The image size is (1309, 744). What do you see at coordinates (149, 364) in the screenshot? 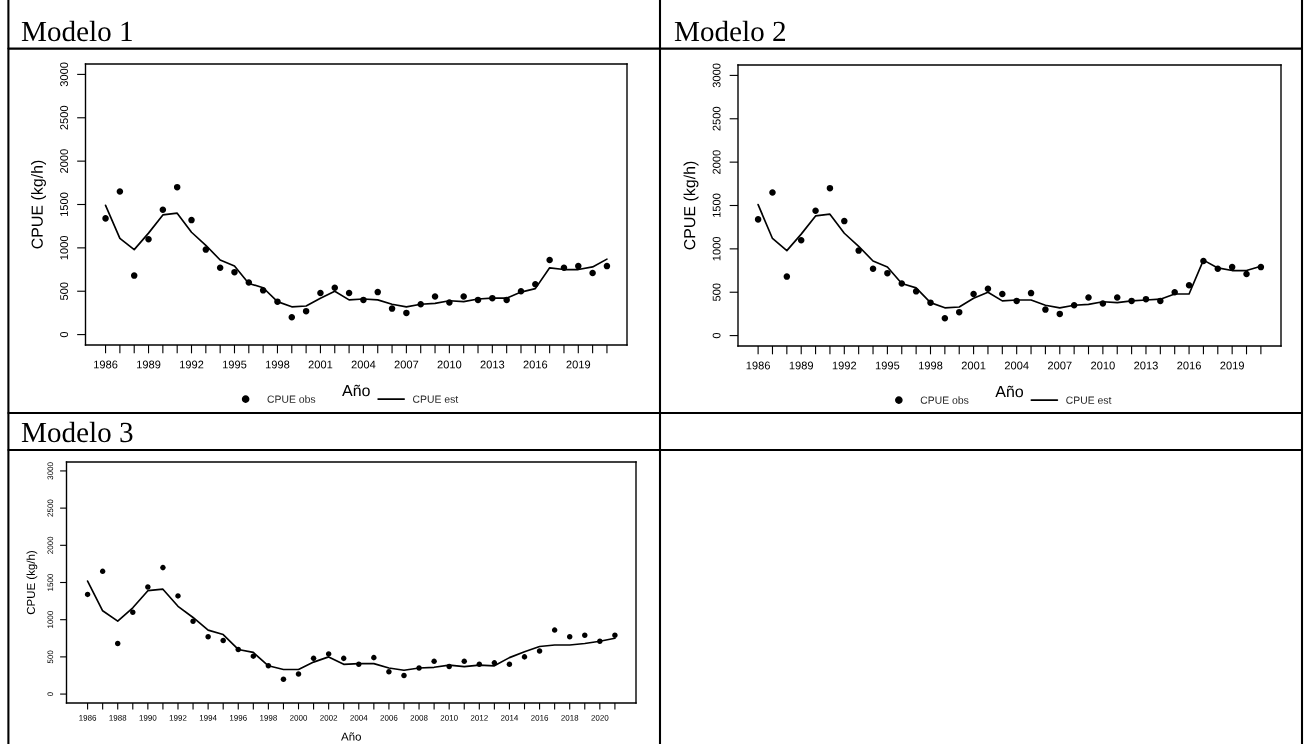
I see `x-tick-label: 1989` at bounding box center [149, 364].